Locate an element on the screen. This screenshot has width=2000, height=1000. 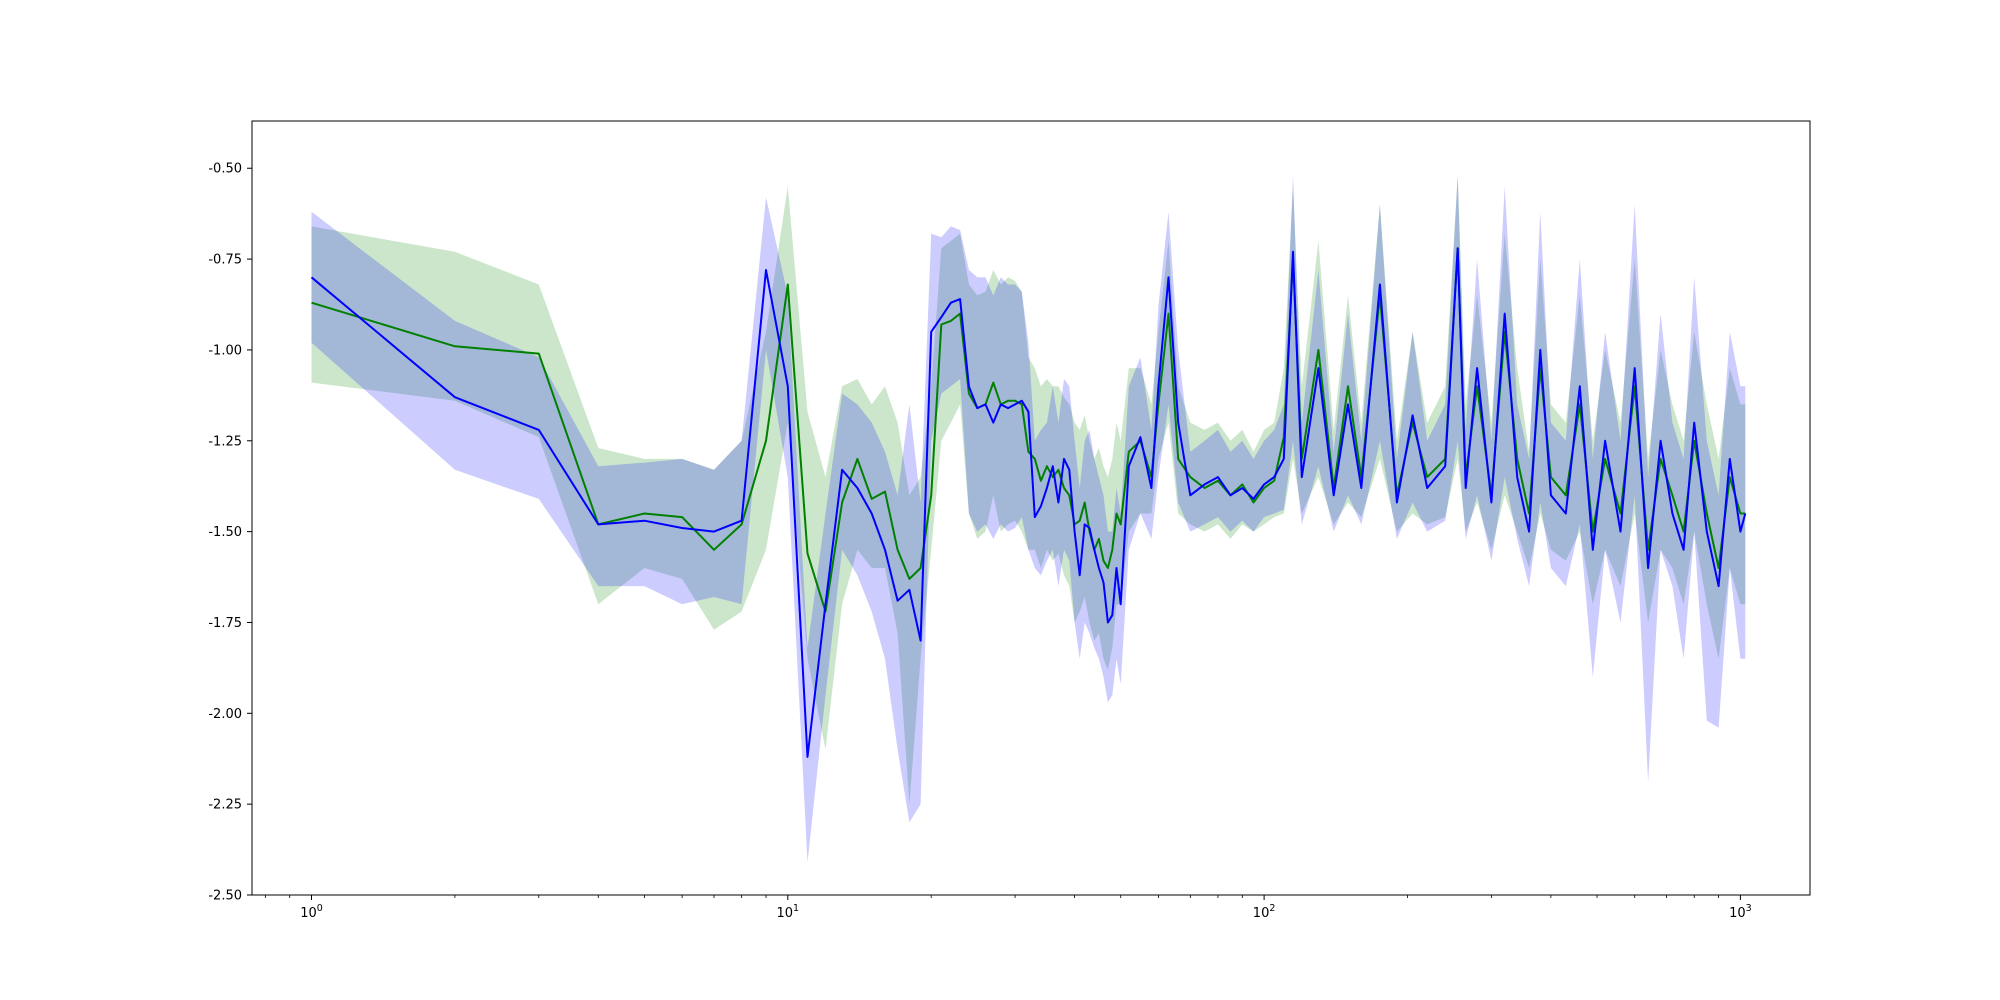
y-tick-label: -2.00 is located at coordinates (225, 714).